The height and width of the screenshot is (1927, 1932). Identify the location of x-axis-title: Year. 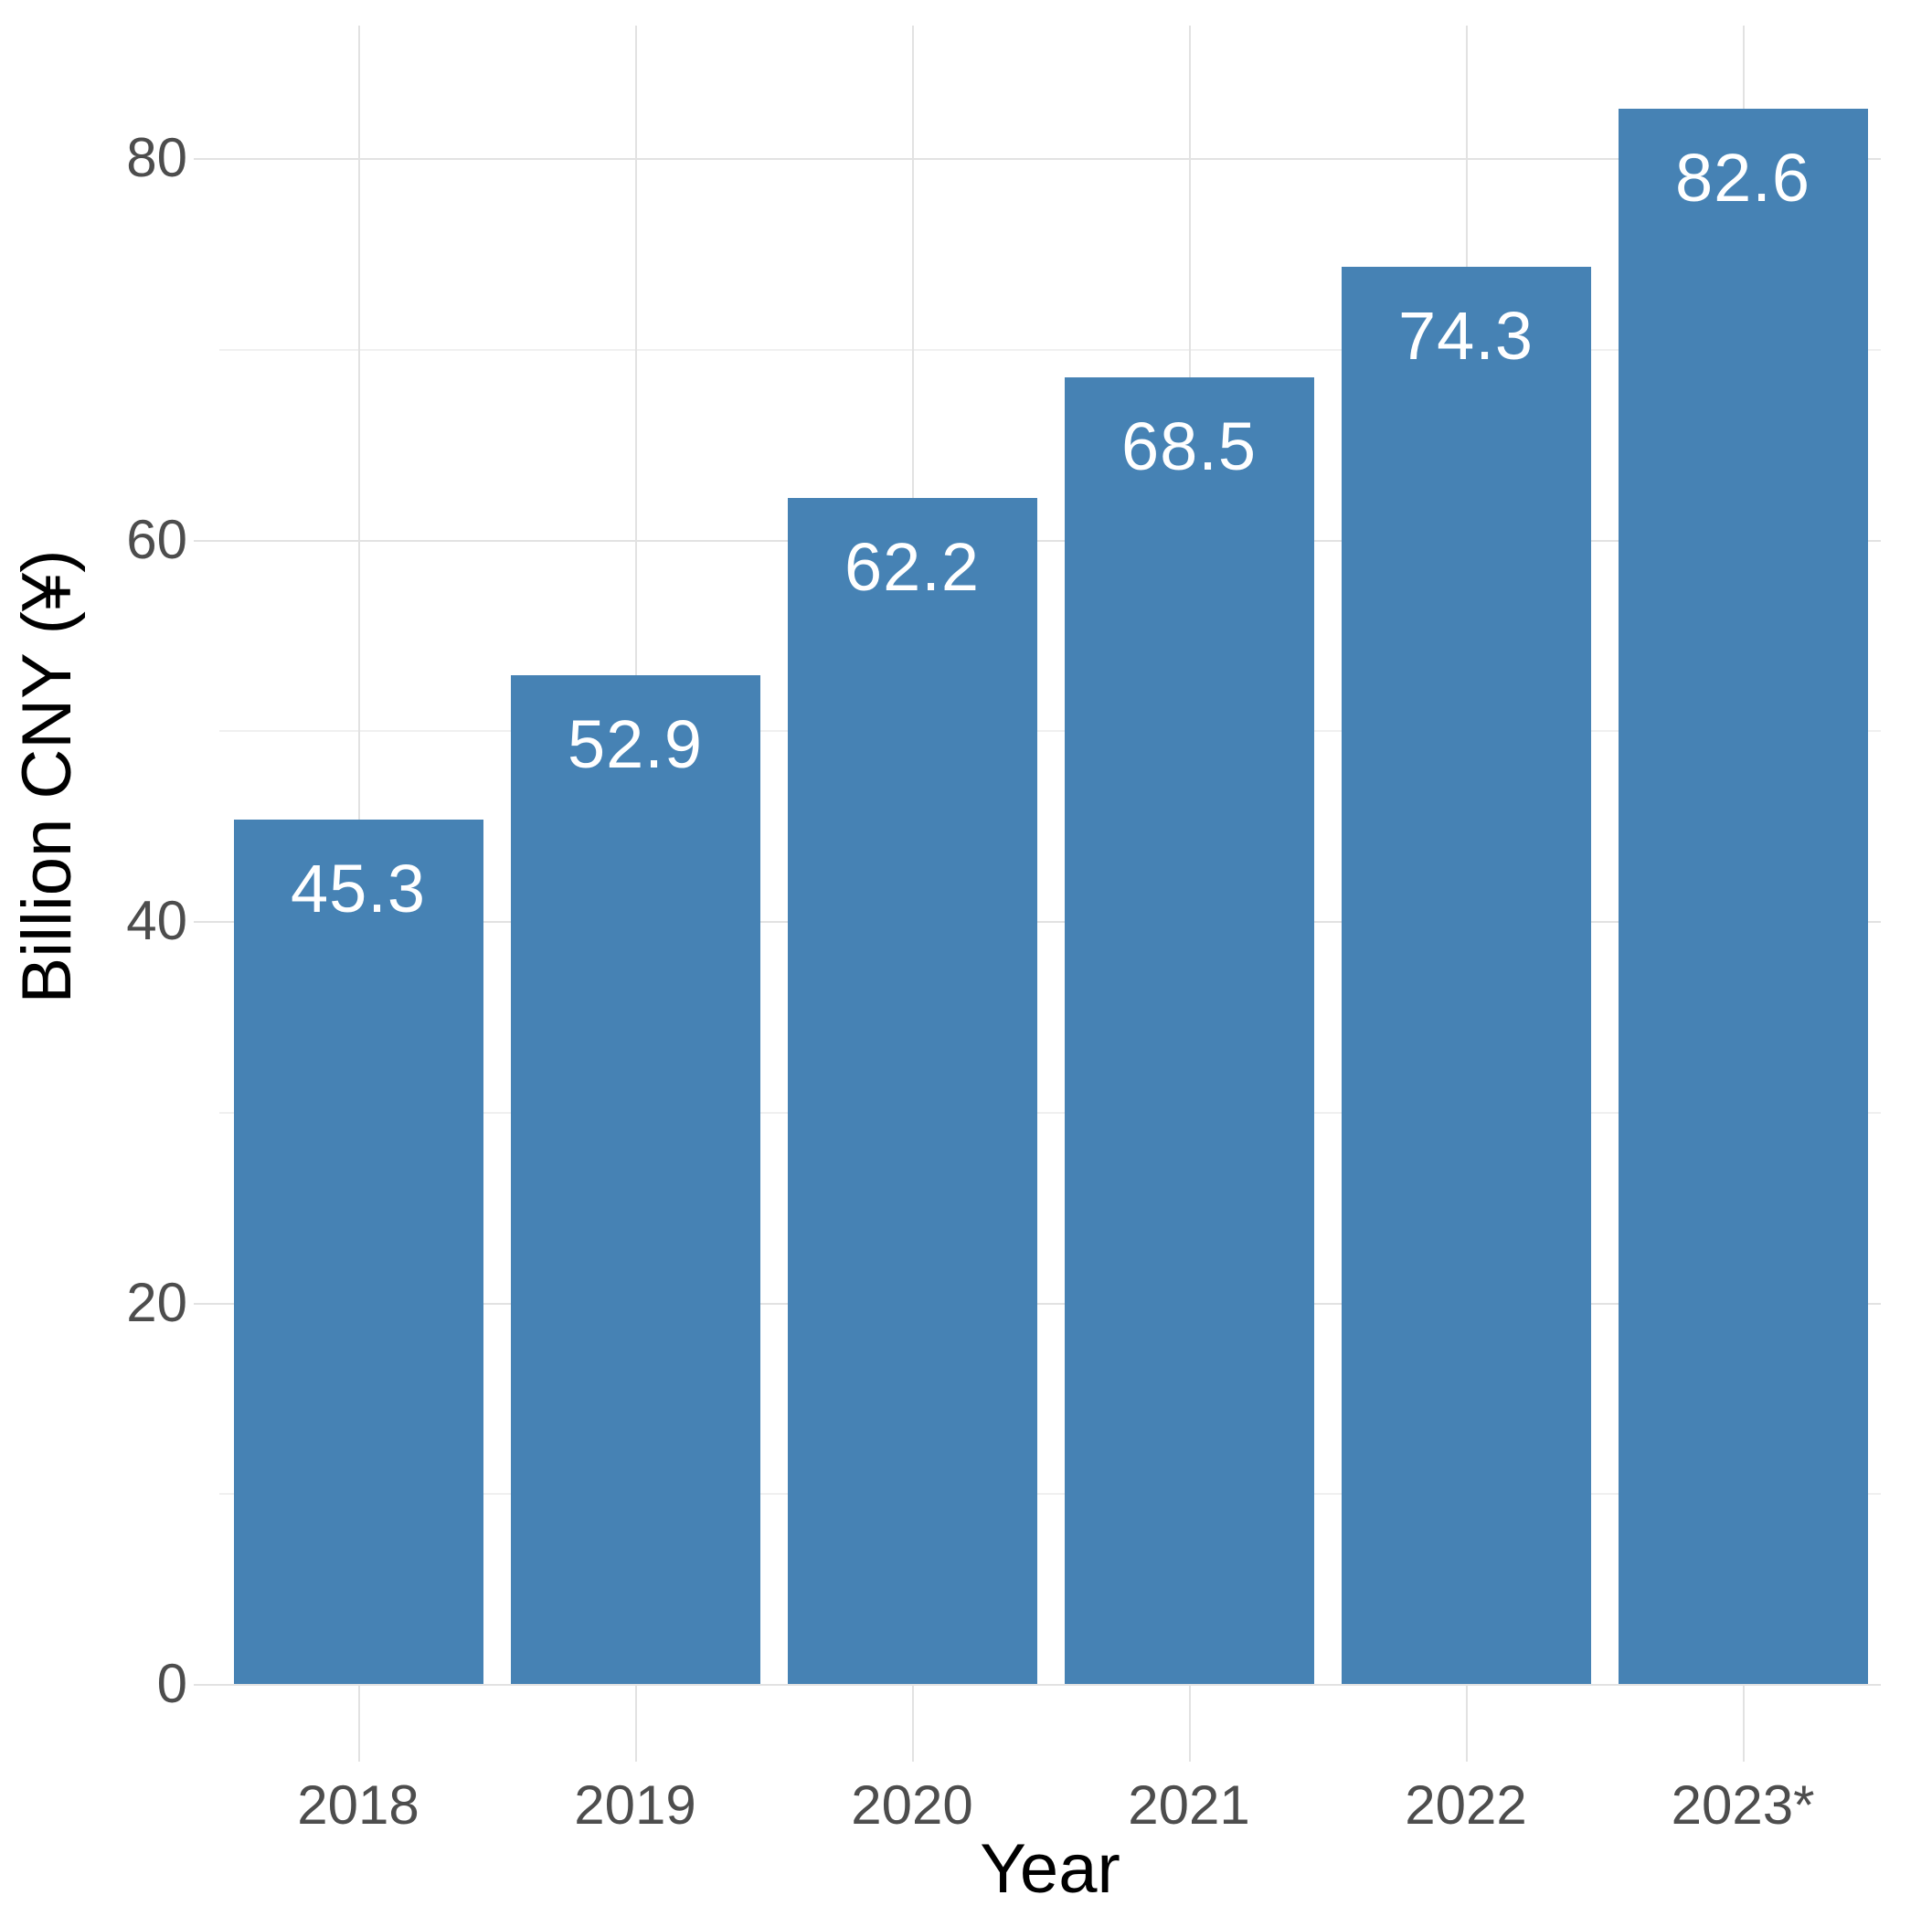
(1050, 1869).